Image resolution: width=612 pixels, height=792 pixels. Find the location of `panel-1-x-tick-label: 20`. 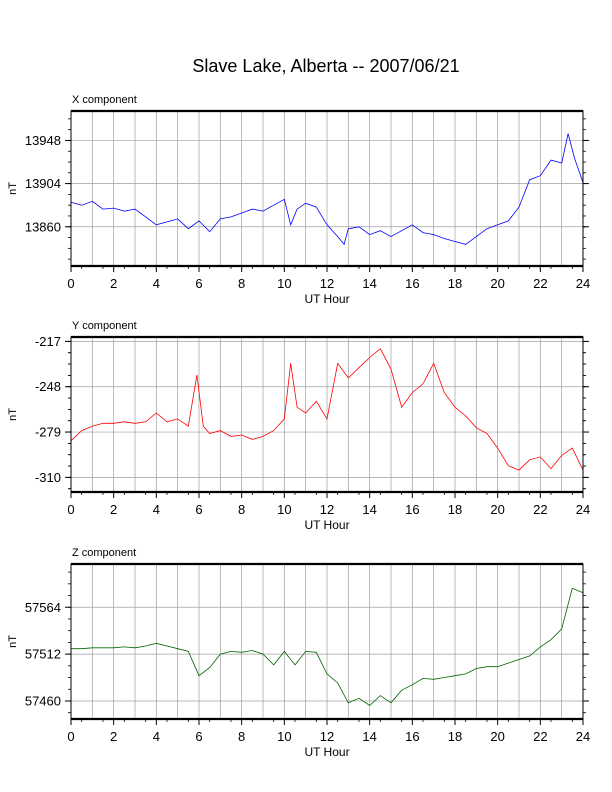

panel-1-x-tick-label: 20 is located at coordinates (497, 283).